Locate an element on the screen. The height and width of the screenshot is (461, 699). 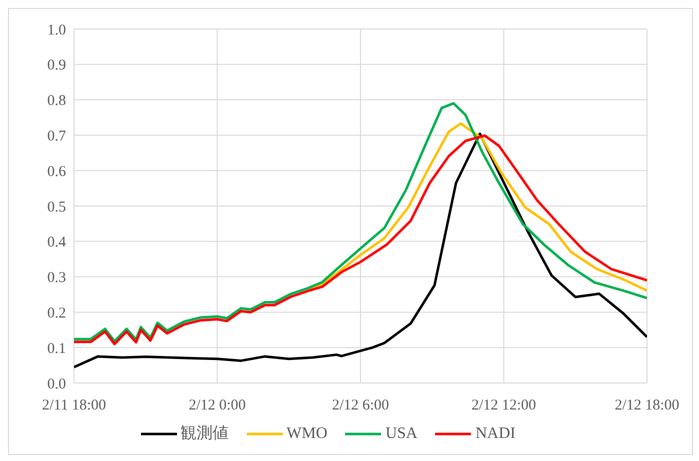
x-tick-label: 2/12 6:00 is located at coordinates (361, 406).